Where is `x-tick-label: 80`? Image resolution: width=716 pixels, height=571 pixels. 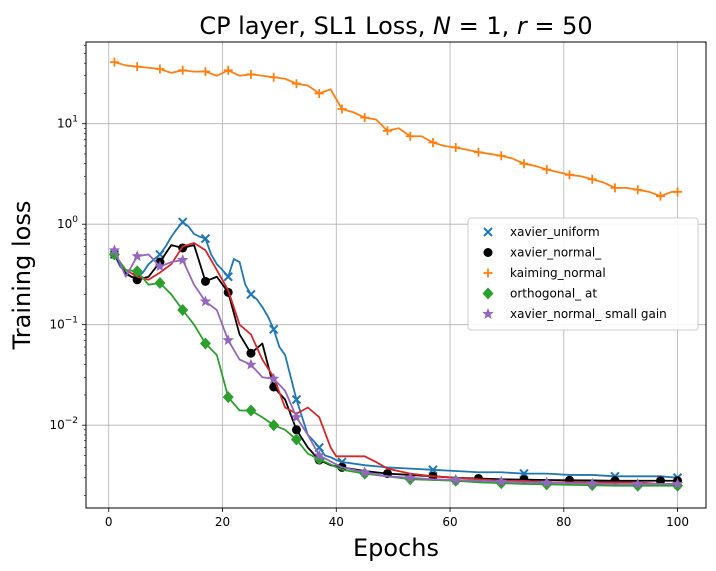
x-tick-label: 80 is located at coordinates (563, 522).